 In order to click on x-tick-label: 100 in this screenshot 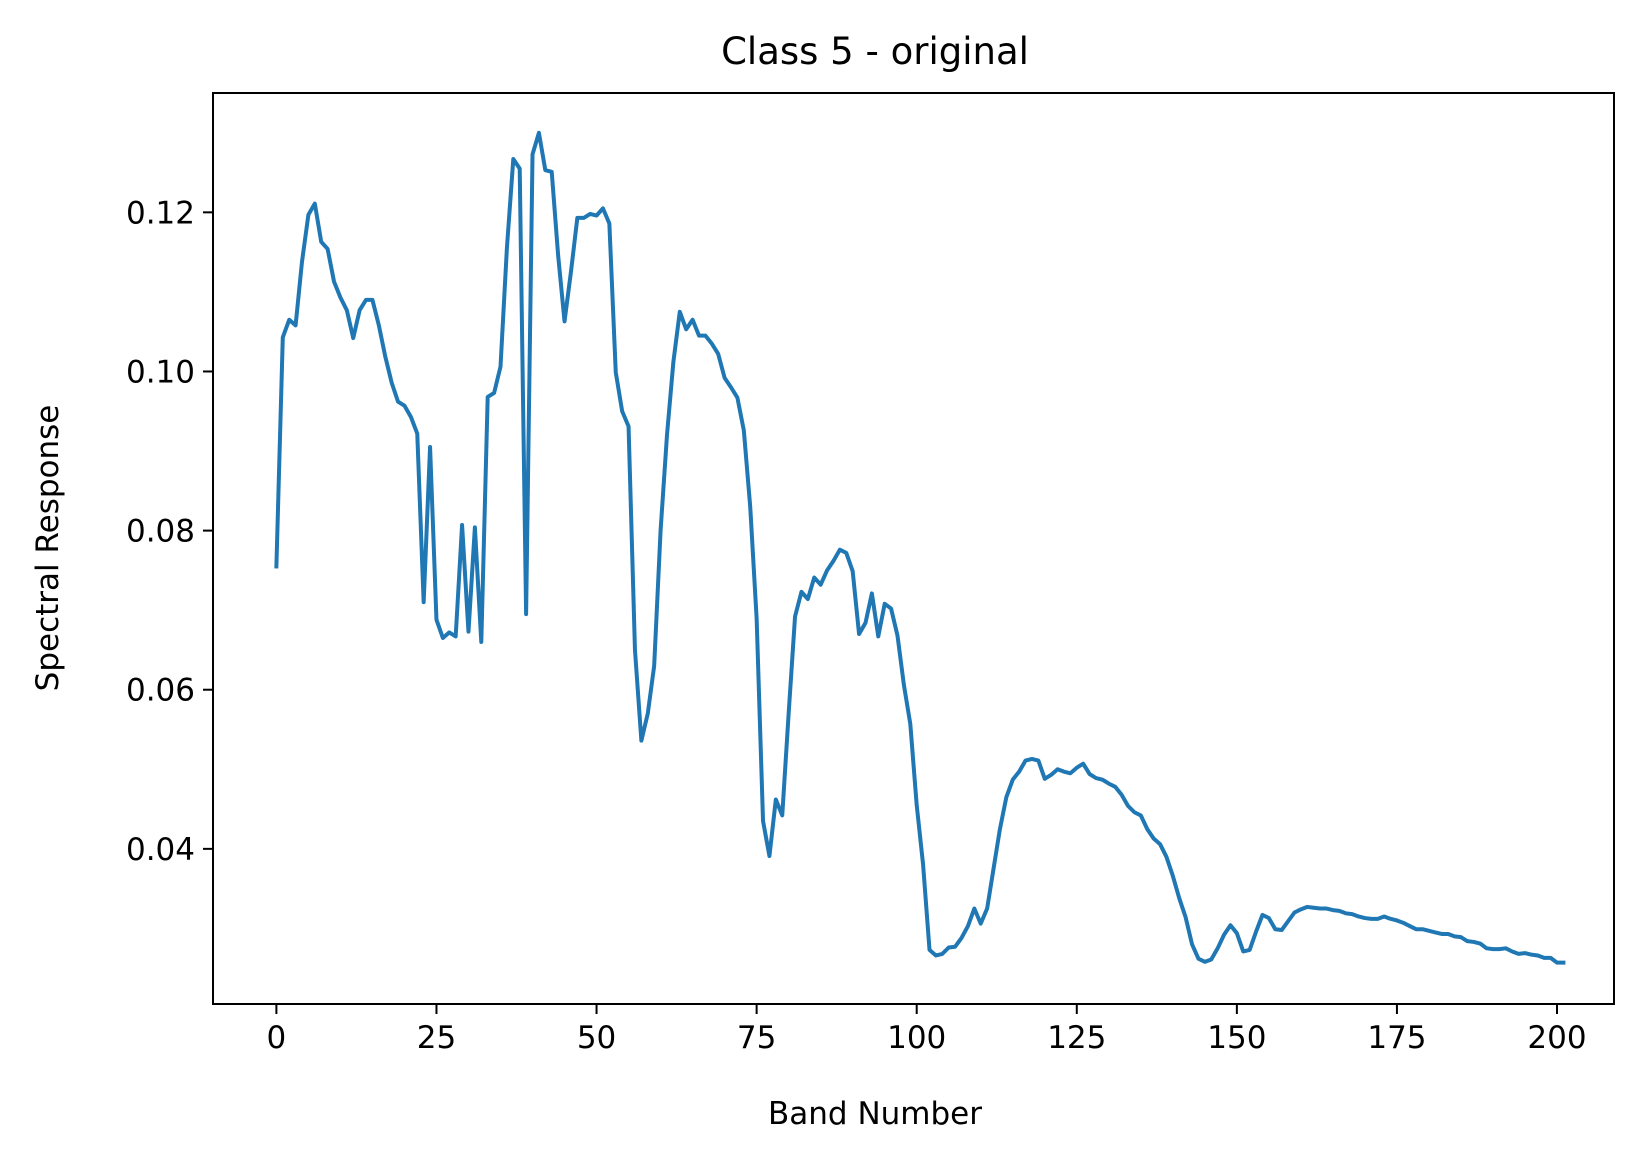, I will do `click(916, 1038)`.